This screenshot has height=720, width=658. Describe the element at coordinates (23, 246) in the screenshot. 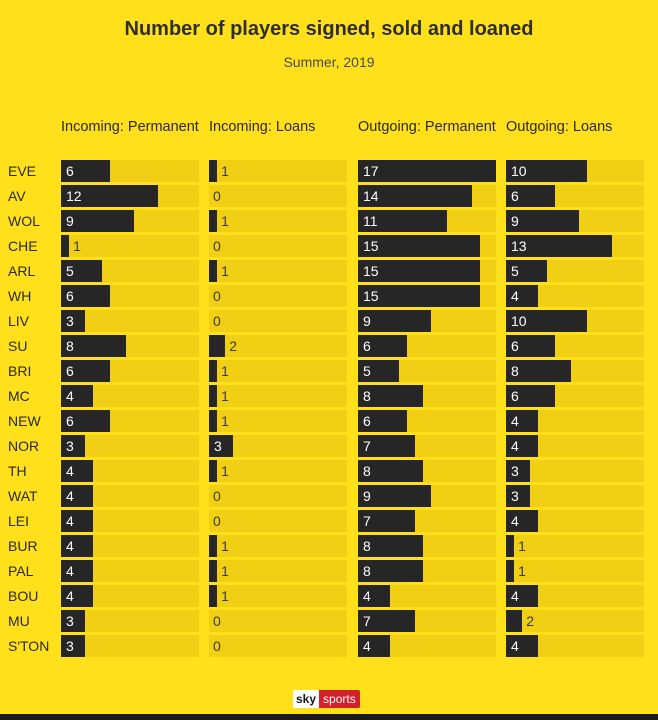

I see `team-label: CHE` at that location.